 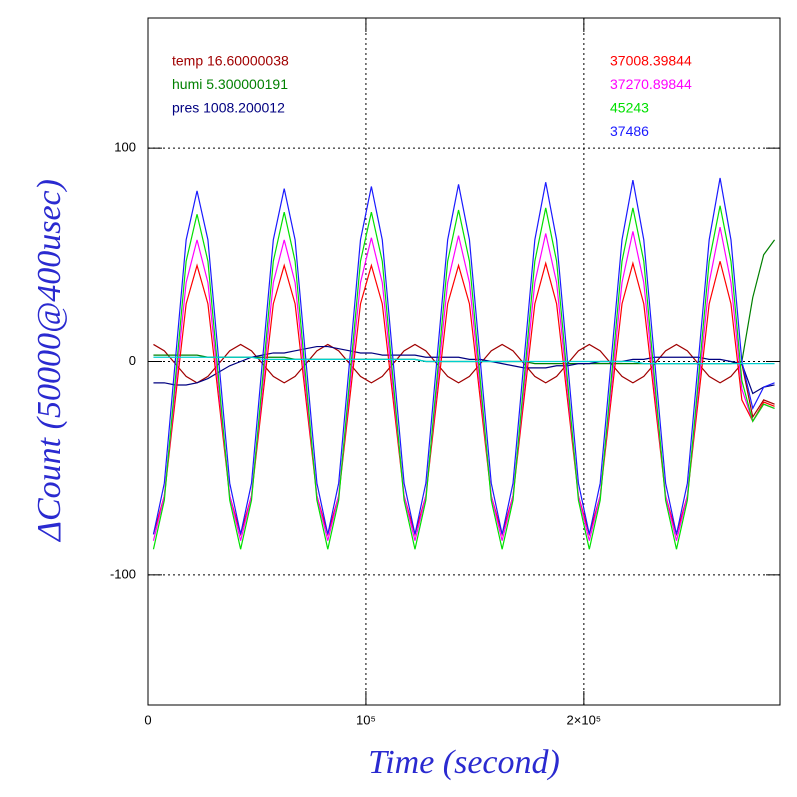 What do you see at coordinates (629, 108) in the screenshot?
I see `legend-entry: 45243` at bounding box center [629, 108].